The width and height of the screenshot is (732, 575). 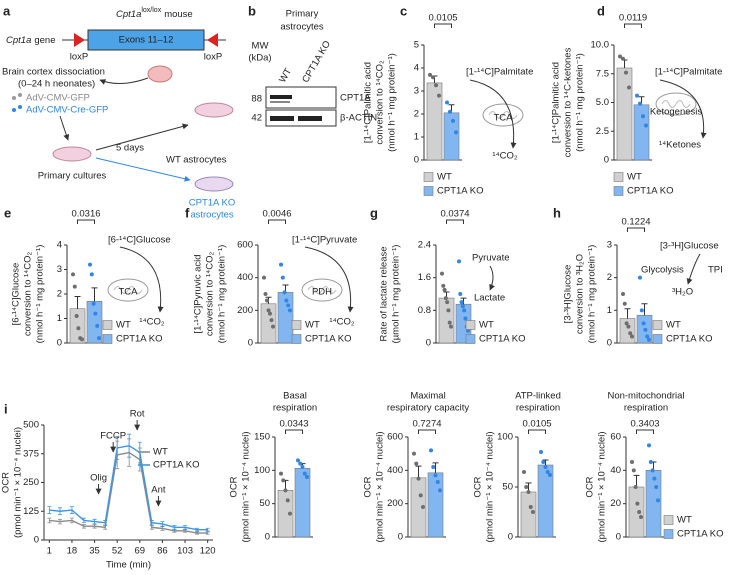 What do you see at coordinates (492, 278) in the screenshot?
I see `arrow` at bounding box center [492, 278].